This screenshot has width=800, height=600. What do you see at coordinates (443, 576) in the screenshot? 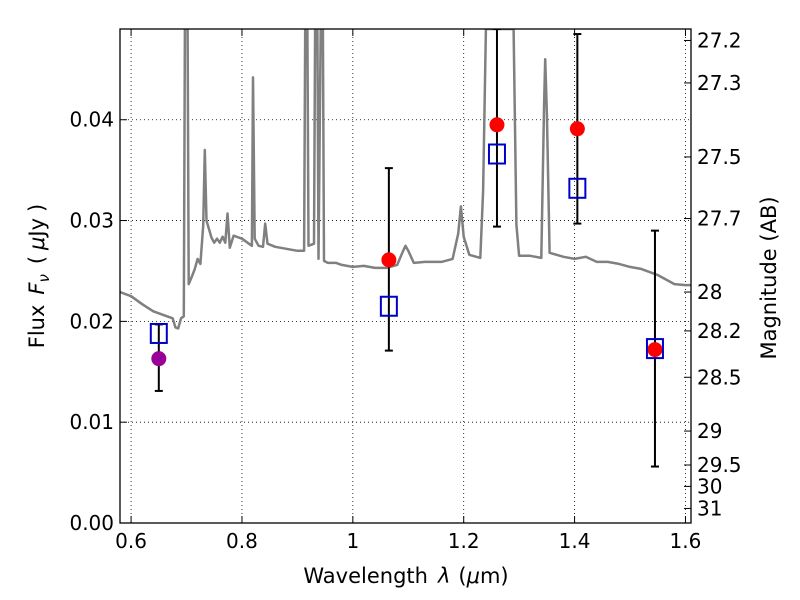
I see `x-axis-label-symbol: λ` at bounding box center [443, 576].